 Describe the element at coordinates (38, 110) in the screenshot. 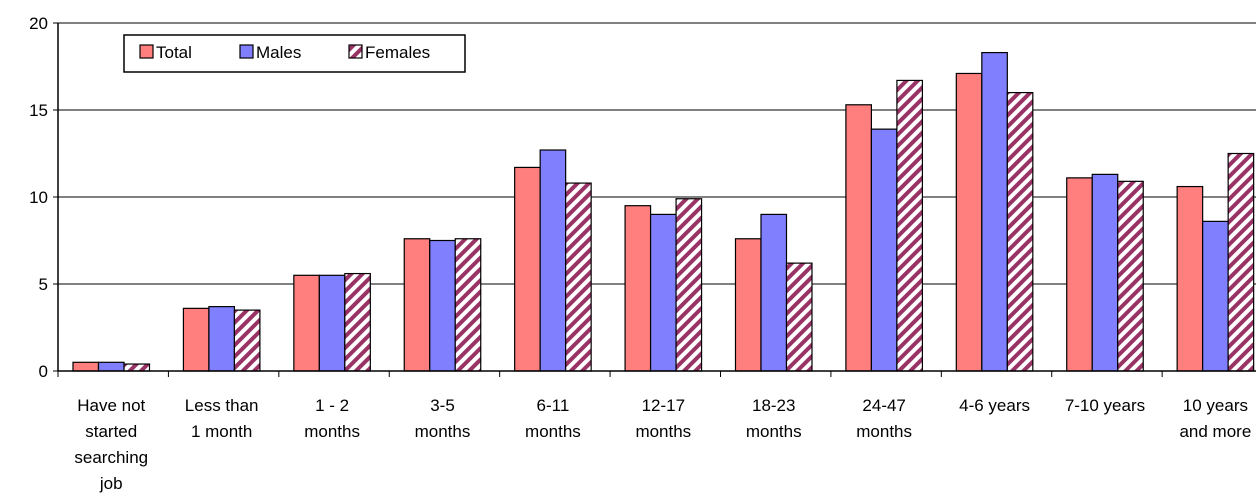

I see `y-tick-label: 15` at that location.